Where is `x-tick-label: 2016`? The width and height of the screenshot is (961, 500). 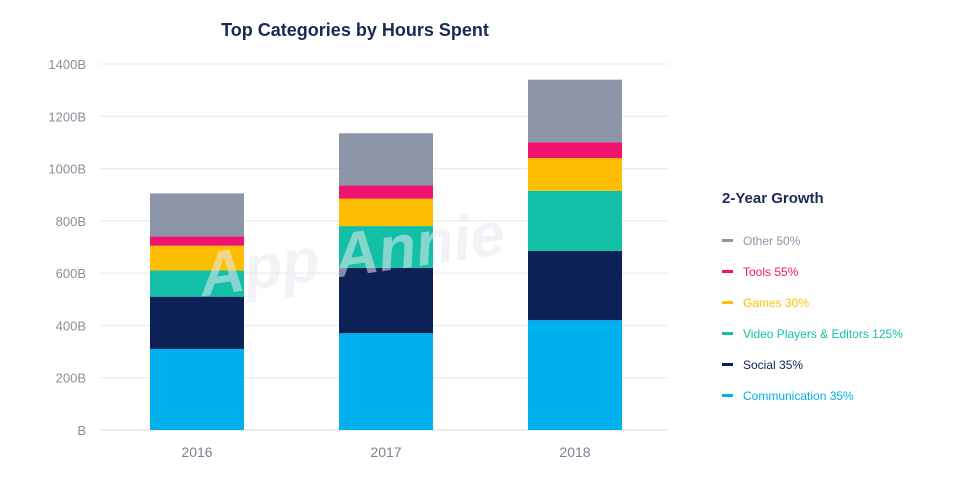 x-tick-label: 2016 is located at coordinates (196, 452).